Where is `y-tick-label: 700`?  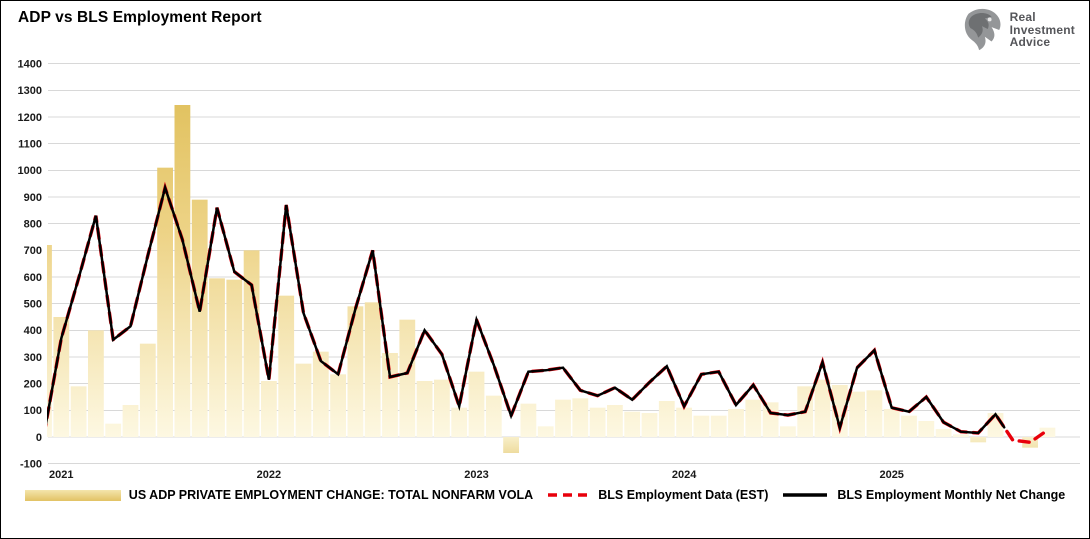 y-tick-label: 700 is located at coordinates (33, 251).